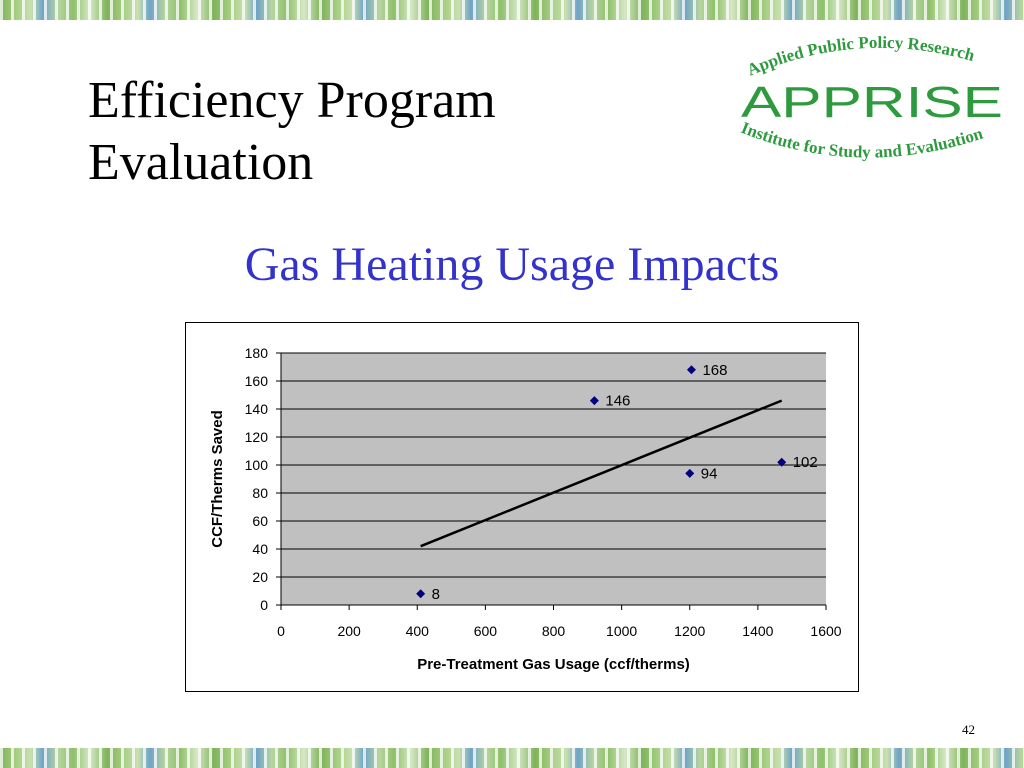 The image size is (1024, 768). I want to click on slide-title-line-2: Evaluation, so click(201, 162).